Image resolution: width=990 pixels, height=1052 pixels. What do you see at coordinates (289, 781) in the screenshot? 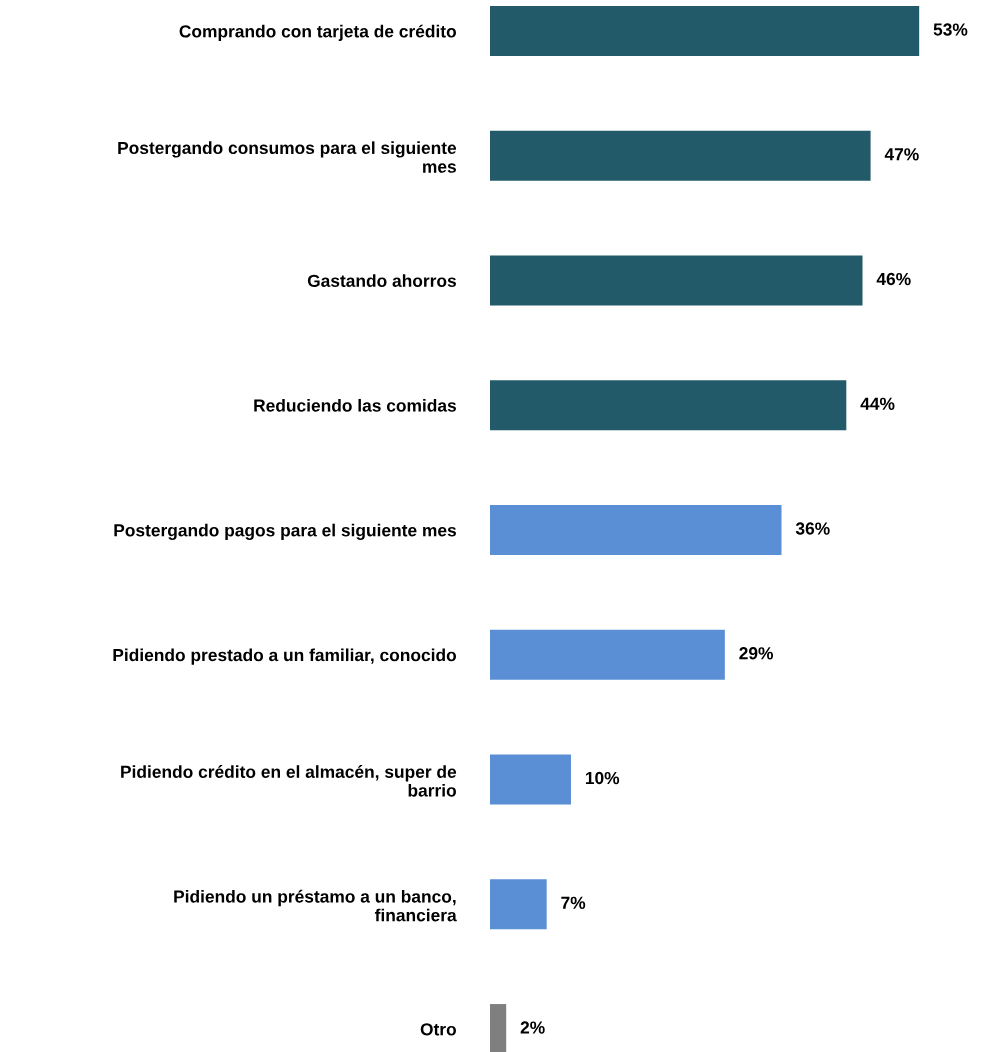
I see `y-tick-label: Pidiendo crédito en el almacén, super de barrio` at bounding box center [289, 781].